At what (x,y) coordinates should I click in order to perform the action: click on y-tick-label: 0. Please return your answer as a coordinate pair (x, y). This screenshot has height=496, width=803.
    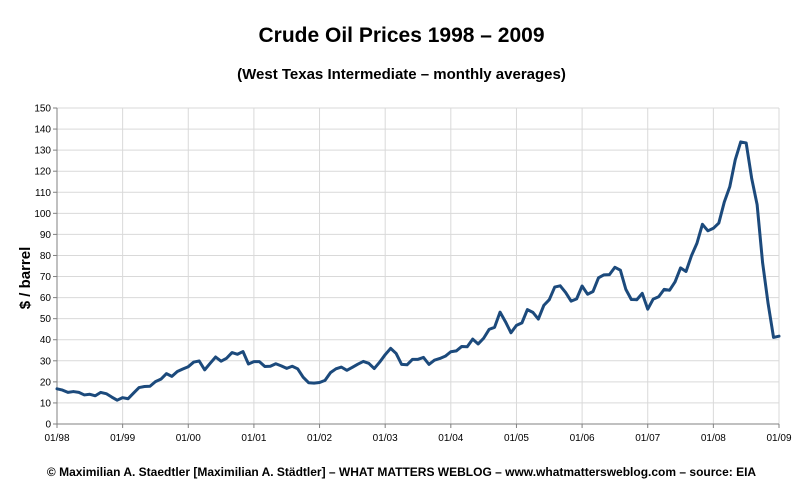
    Looking at the image, I should click on (48, 425).